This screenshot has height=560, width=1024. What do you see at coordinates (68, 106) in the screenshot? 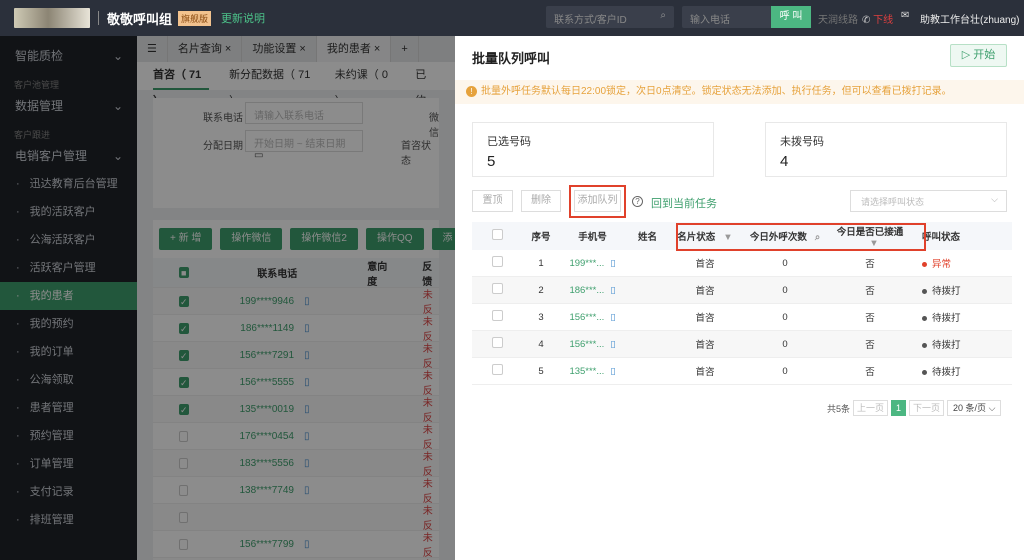
I see `sidebar-item: 数据管理 ⌄` at bounding box center [68, 106].